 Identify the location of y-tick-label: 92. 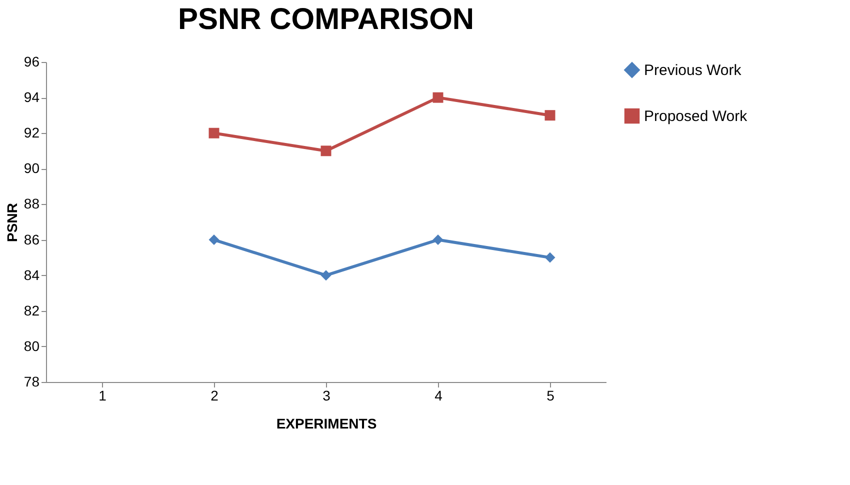
(32, 132).